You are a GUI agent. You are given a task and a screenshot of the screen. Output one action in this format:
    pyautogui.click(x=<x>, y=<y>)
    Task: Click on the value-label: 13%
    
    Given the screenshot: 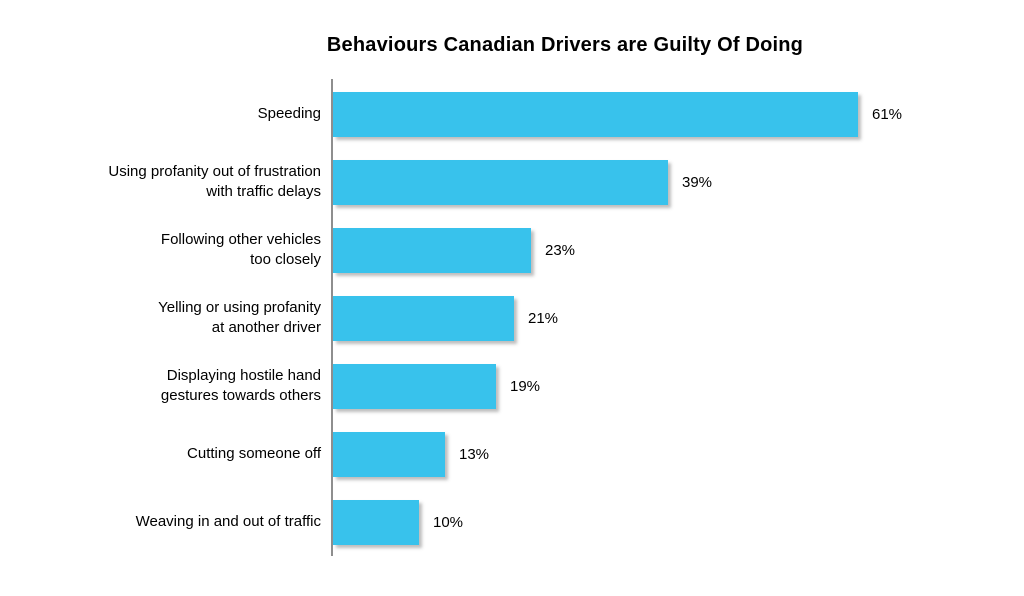 What is the action you would take?
    pyautogui.click(x=474, y=454)
    